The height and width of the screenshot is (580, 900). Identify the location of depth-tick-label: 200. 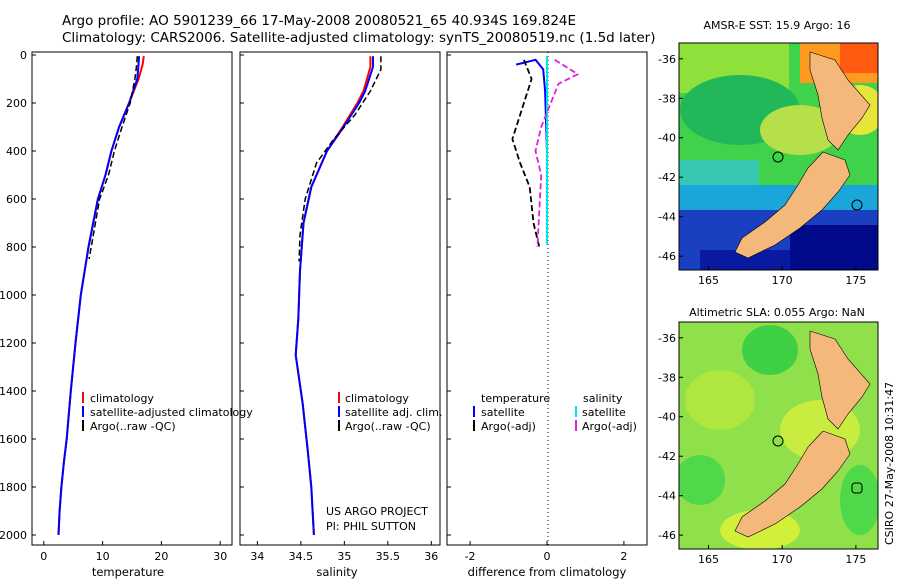
(16, 103).